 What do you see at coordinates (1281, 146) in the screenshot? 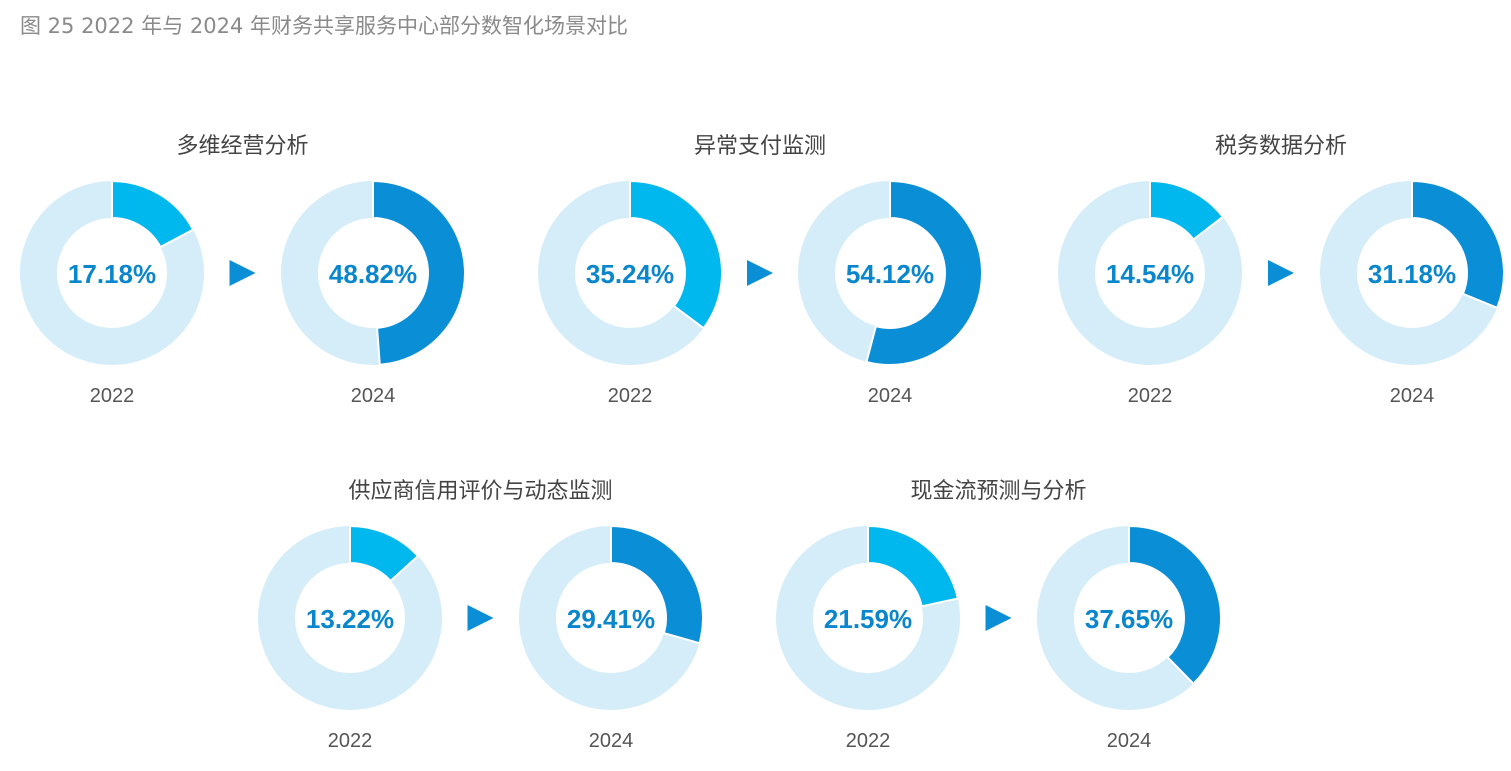
I see `scenario-title: 税务数据分析` at bounding box center [1281, 146].